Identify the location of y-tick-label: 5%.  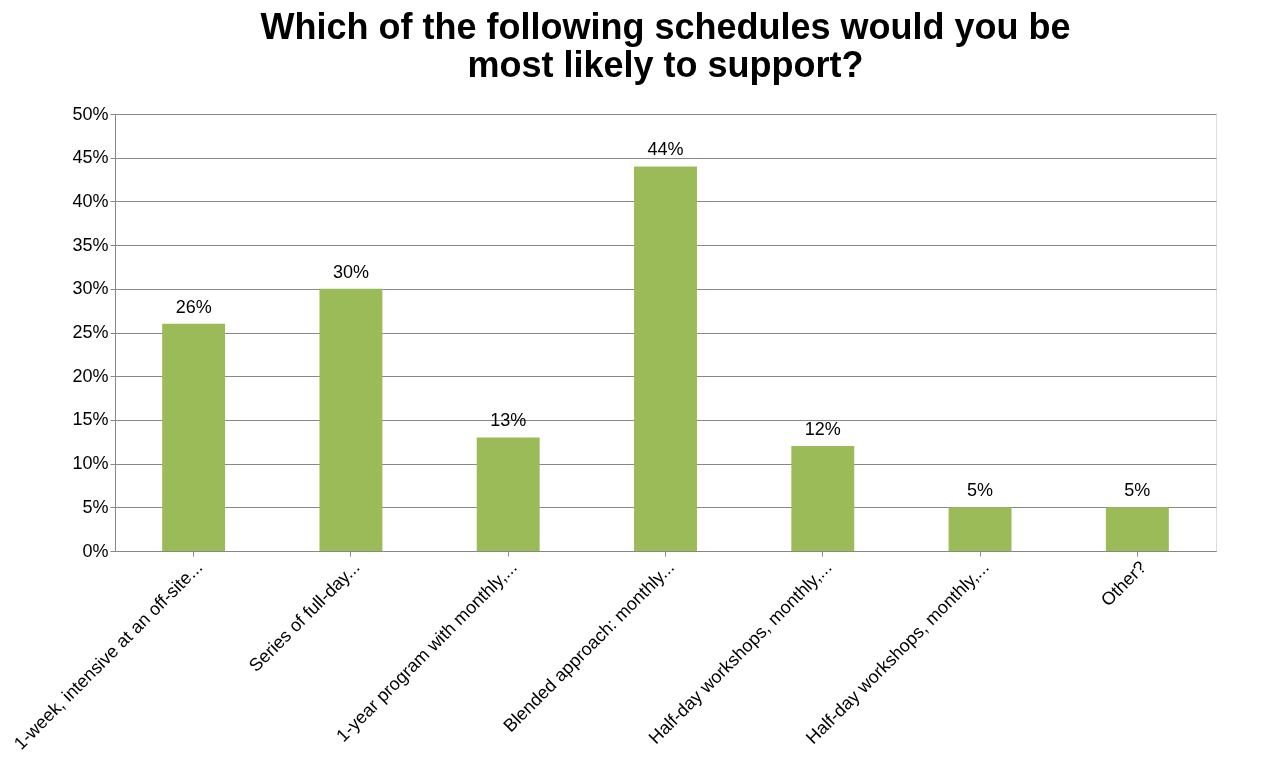
(95, 506).